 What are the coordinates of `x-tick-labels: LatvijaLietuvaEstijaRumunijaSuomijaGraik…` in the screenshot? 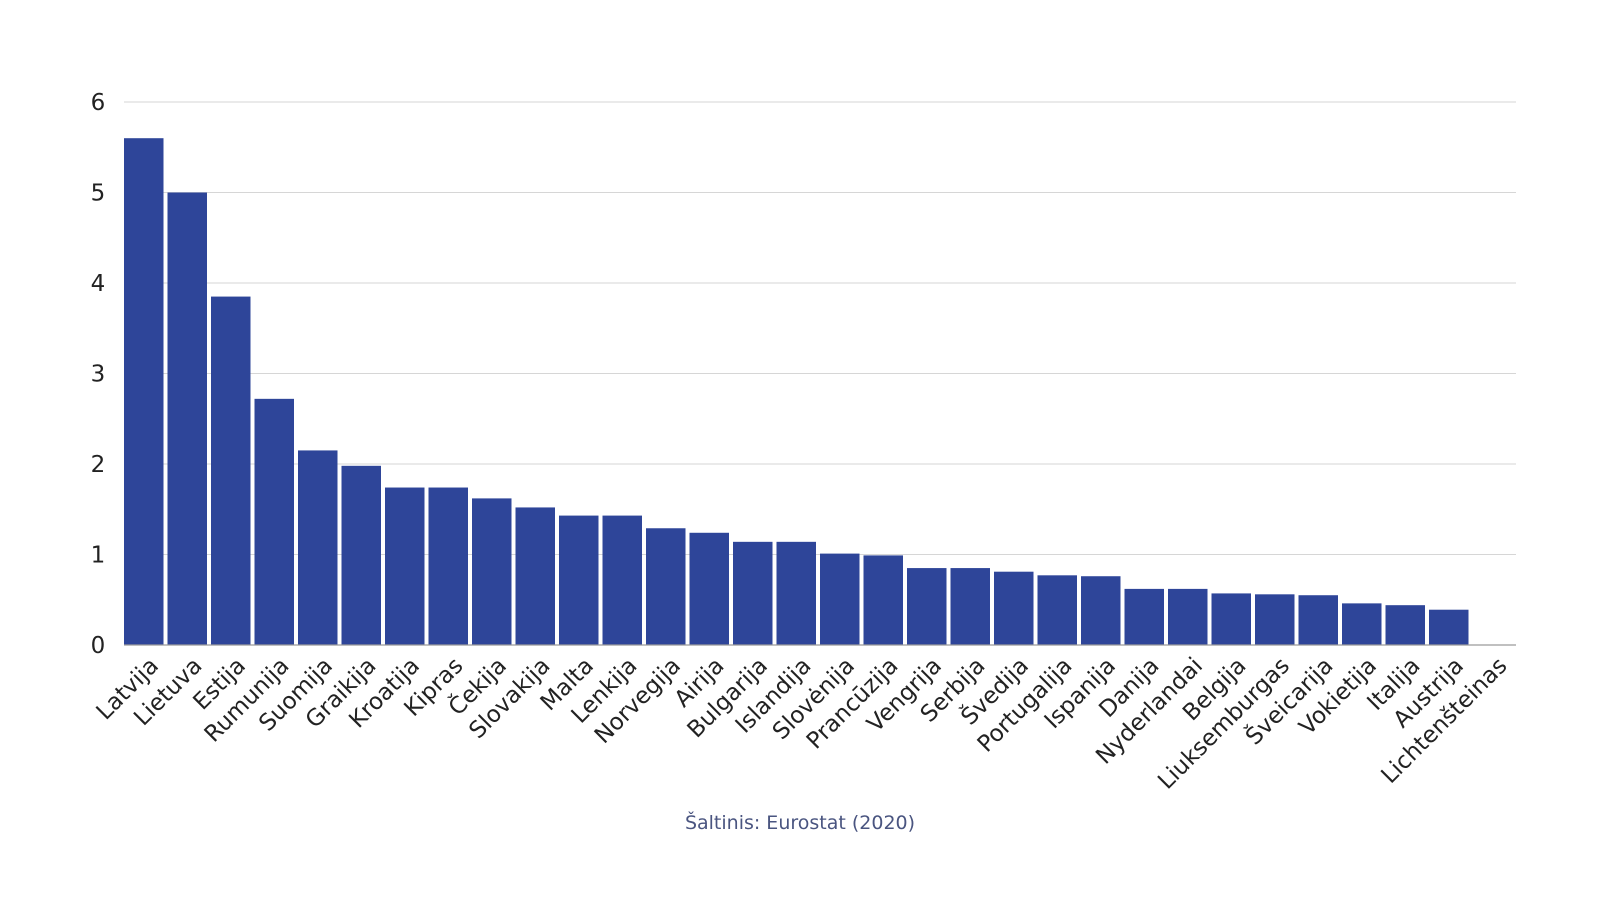 It's located at (802, 722).